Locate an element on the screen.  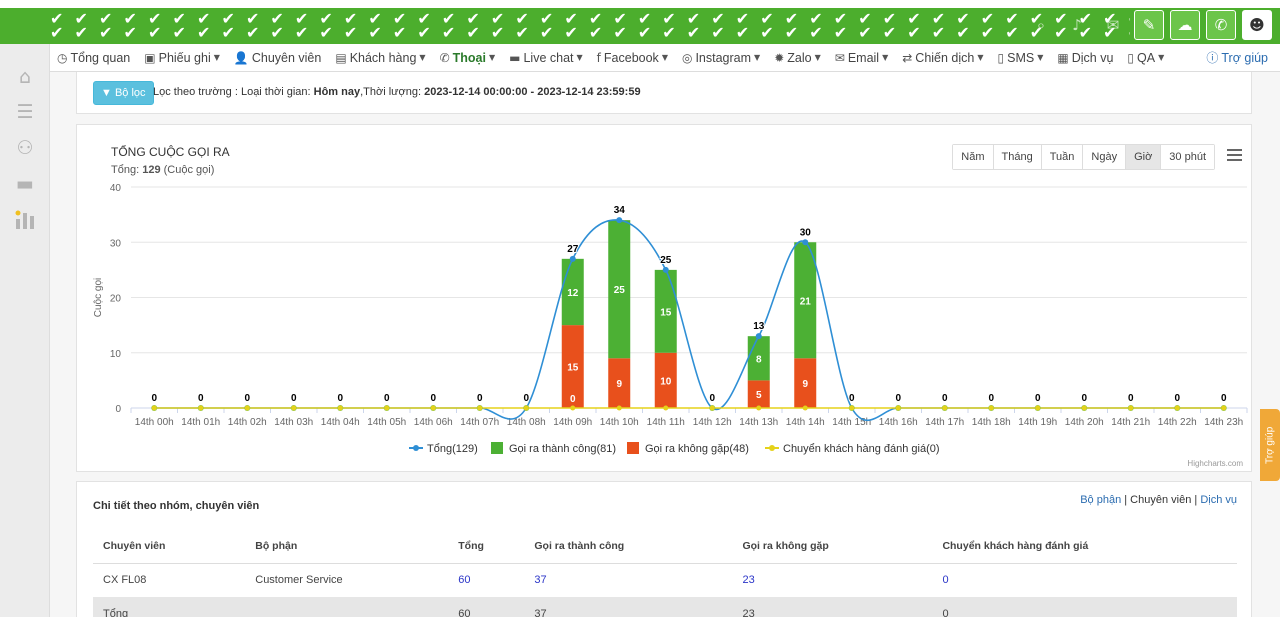
user-icon: ☻ is located at coordinates (1257, 25).